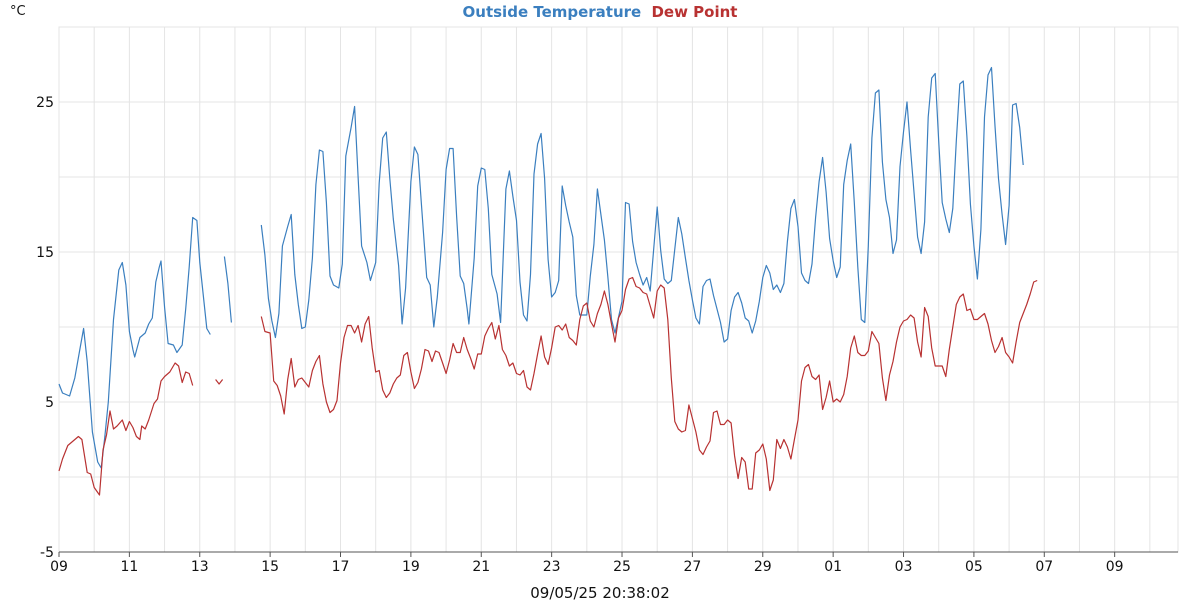 This screenshot has height=600, width=1200. Describe the element at coordinates (974, 567) in the screenshot. I see `x-tick-label: 05` at that location.